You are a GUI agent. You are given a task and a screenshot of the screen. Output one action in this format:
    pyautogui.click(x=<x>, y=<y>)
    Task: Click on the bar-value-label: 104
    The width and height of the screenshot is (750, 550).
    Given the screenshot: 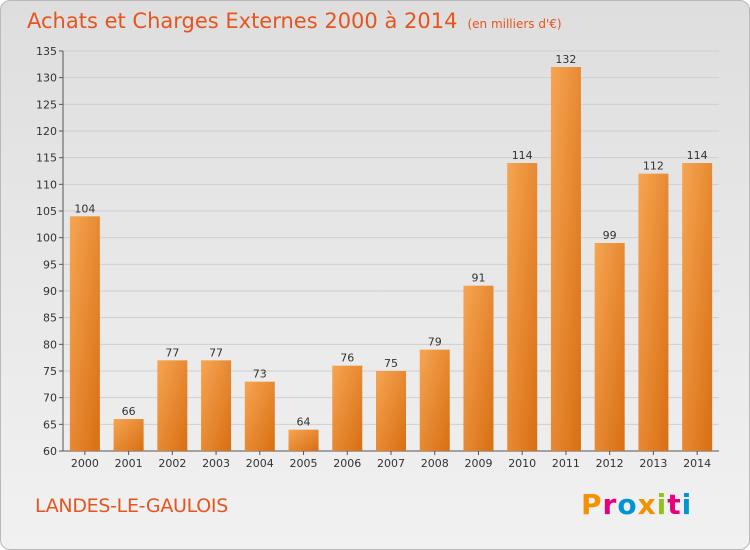 What is the action you would take?
    pyautogui.click(x=84, y=208)
    